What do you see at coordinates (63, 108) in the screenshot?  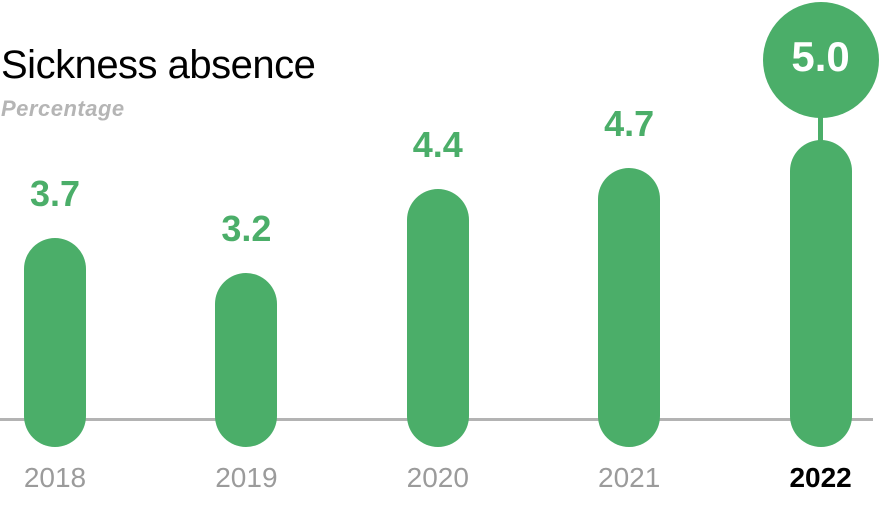 I see `chart-subtitle: Percentage` at bounding box center [63, 108].